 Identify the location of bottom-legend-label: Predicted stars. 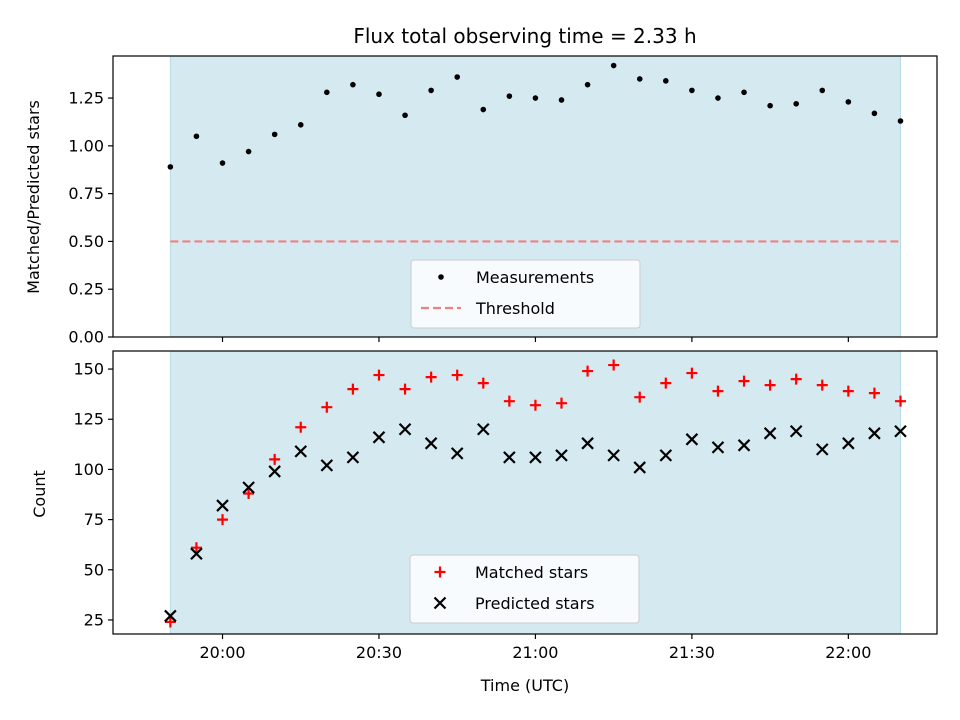
(535, 603).